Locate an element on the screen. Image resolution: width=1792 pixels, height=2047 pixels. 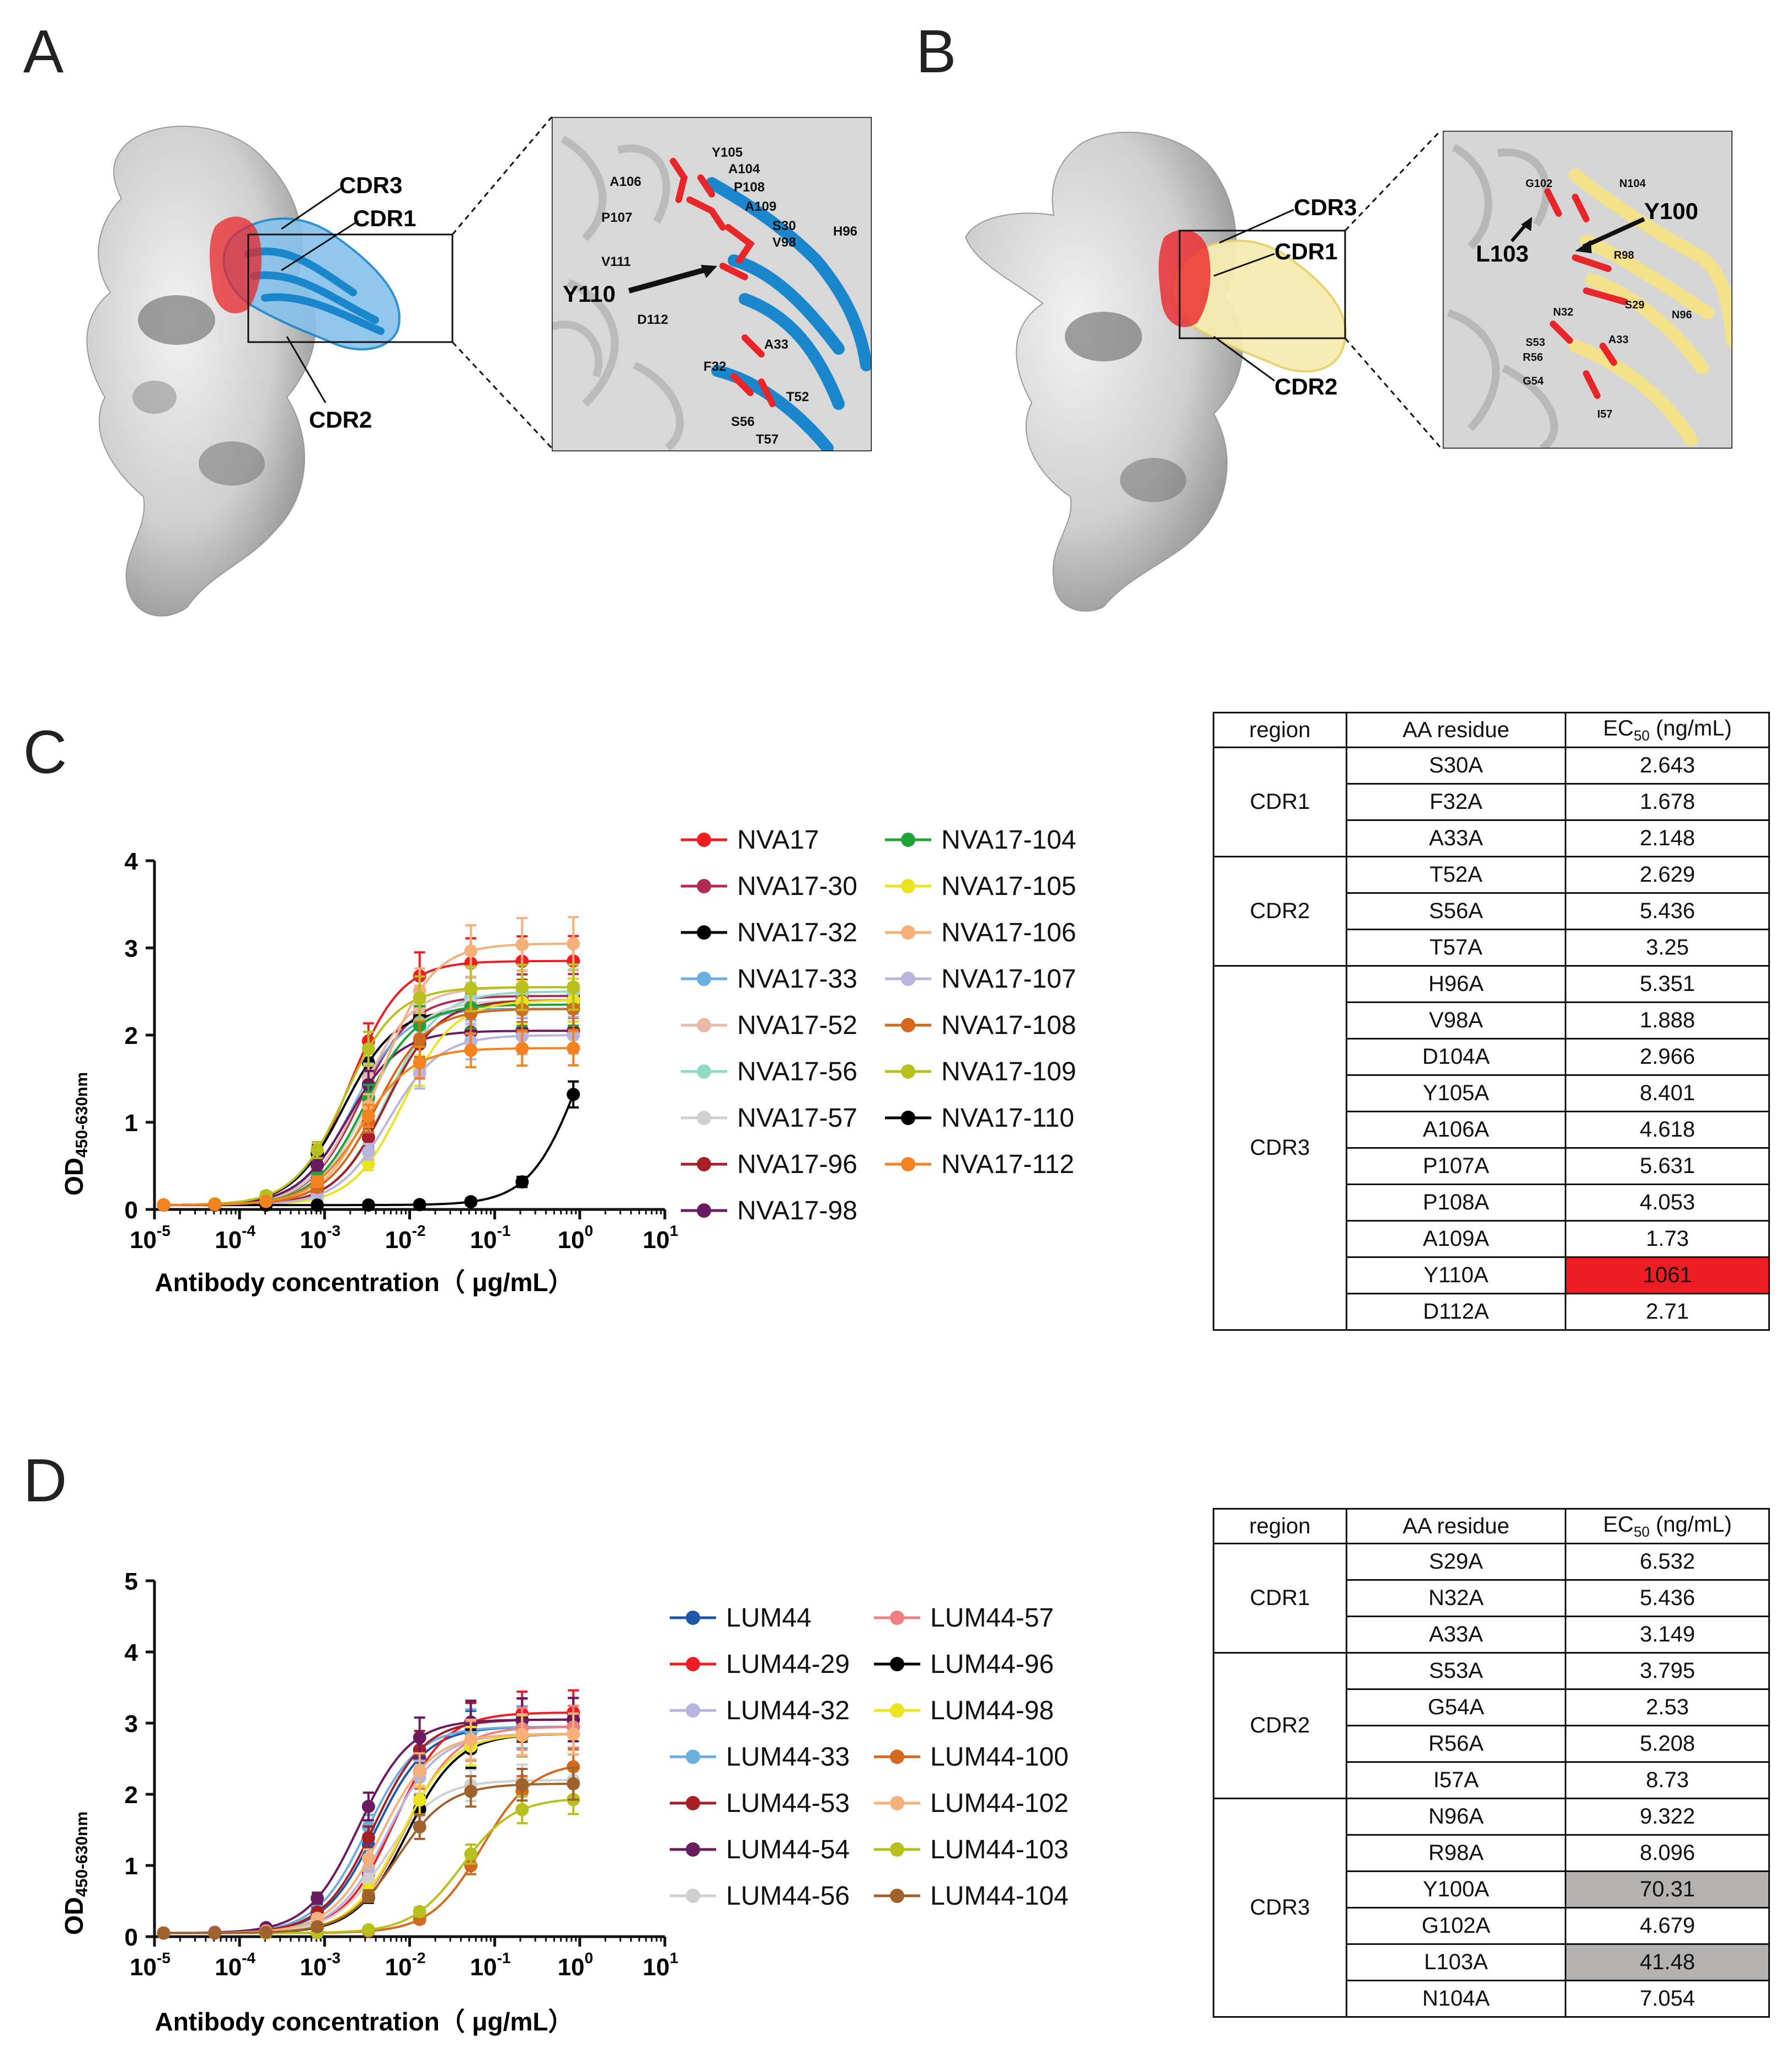
residue-label: A104 is located at coordinates (744, 169).